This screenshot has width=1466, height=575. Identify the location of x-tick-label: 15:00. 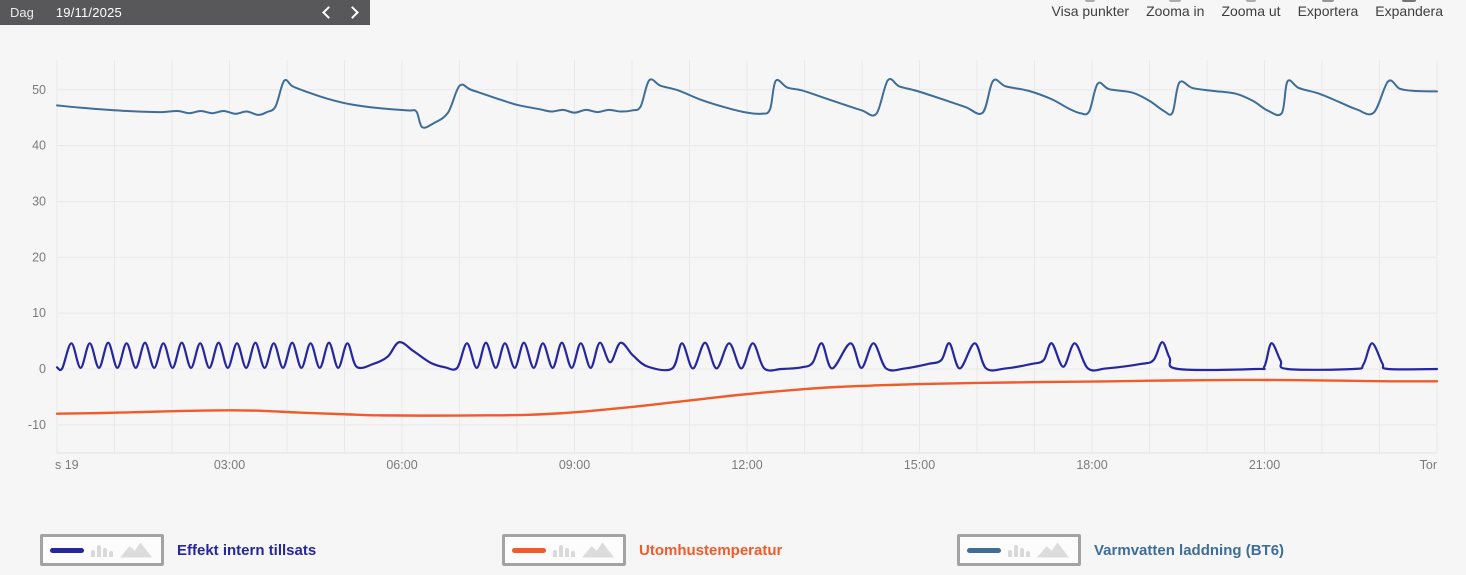
(919, 465).